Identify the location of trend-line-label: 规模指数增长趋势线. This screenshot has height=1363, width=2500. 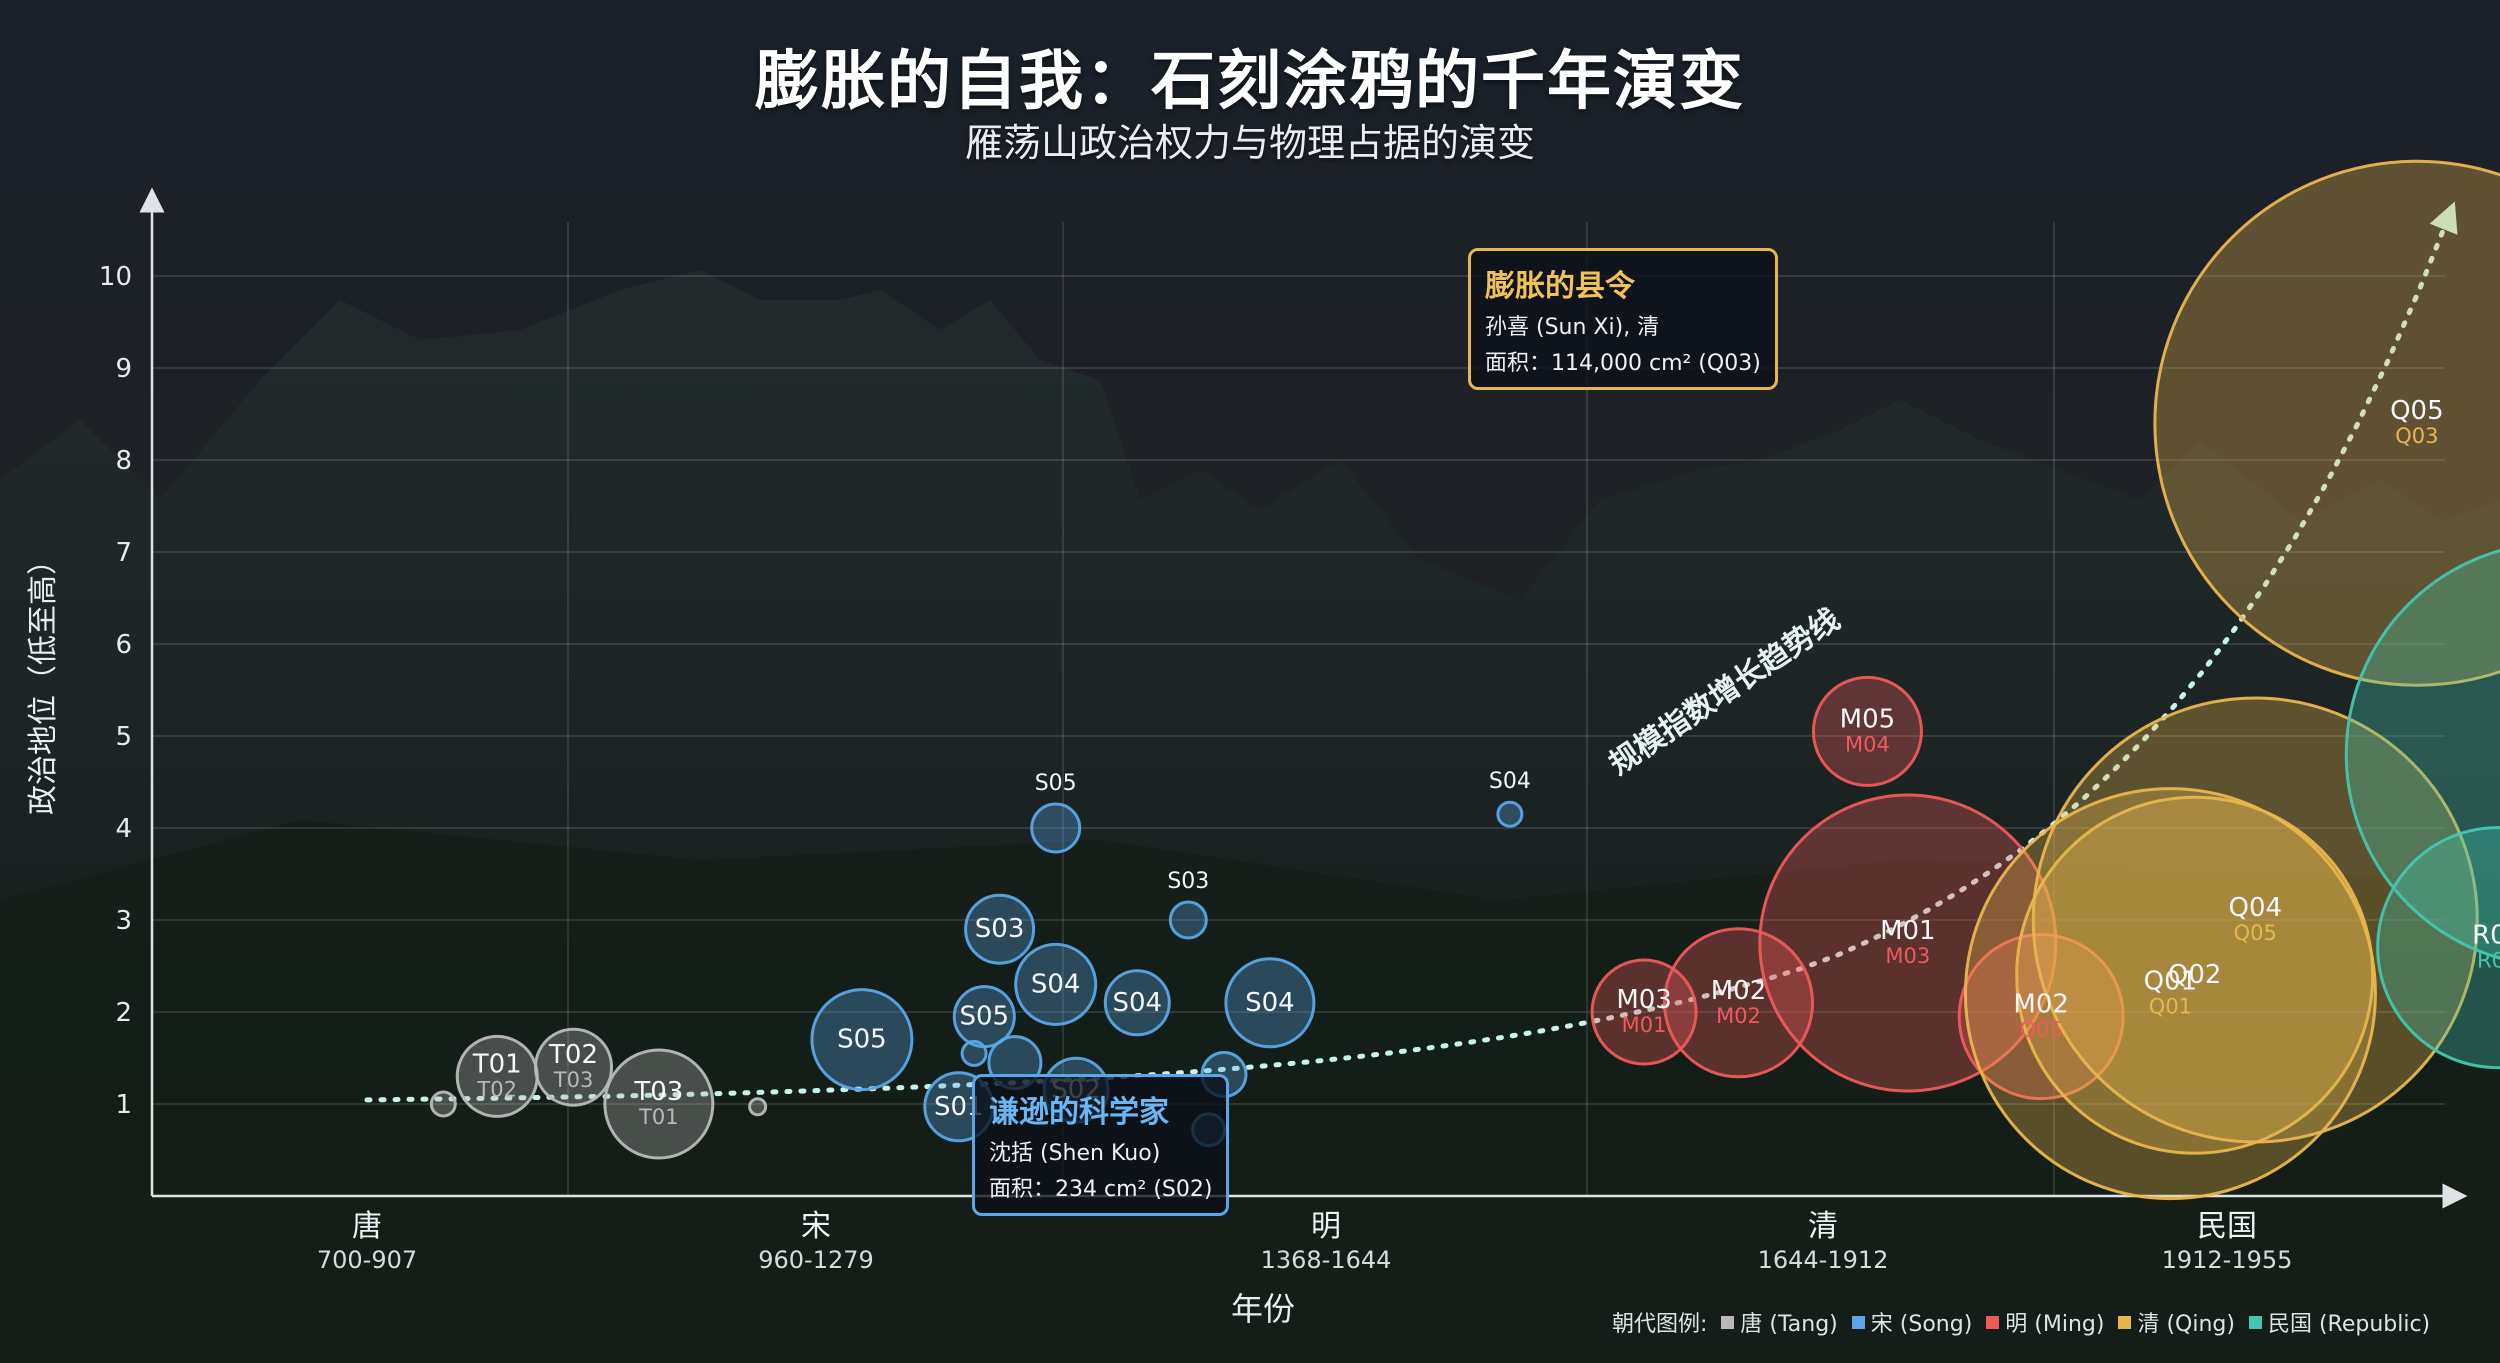
(1724, 692).